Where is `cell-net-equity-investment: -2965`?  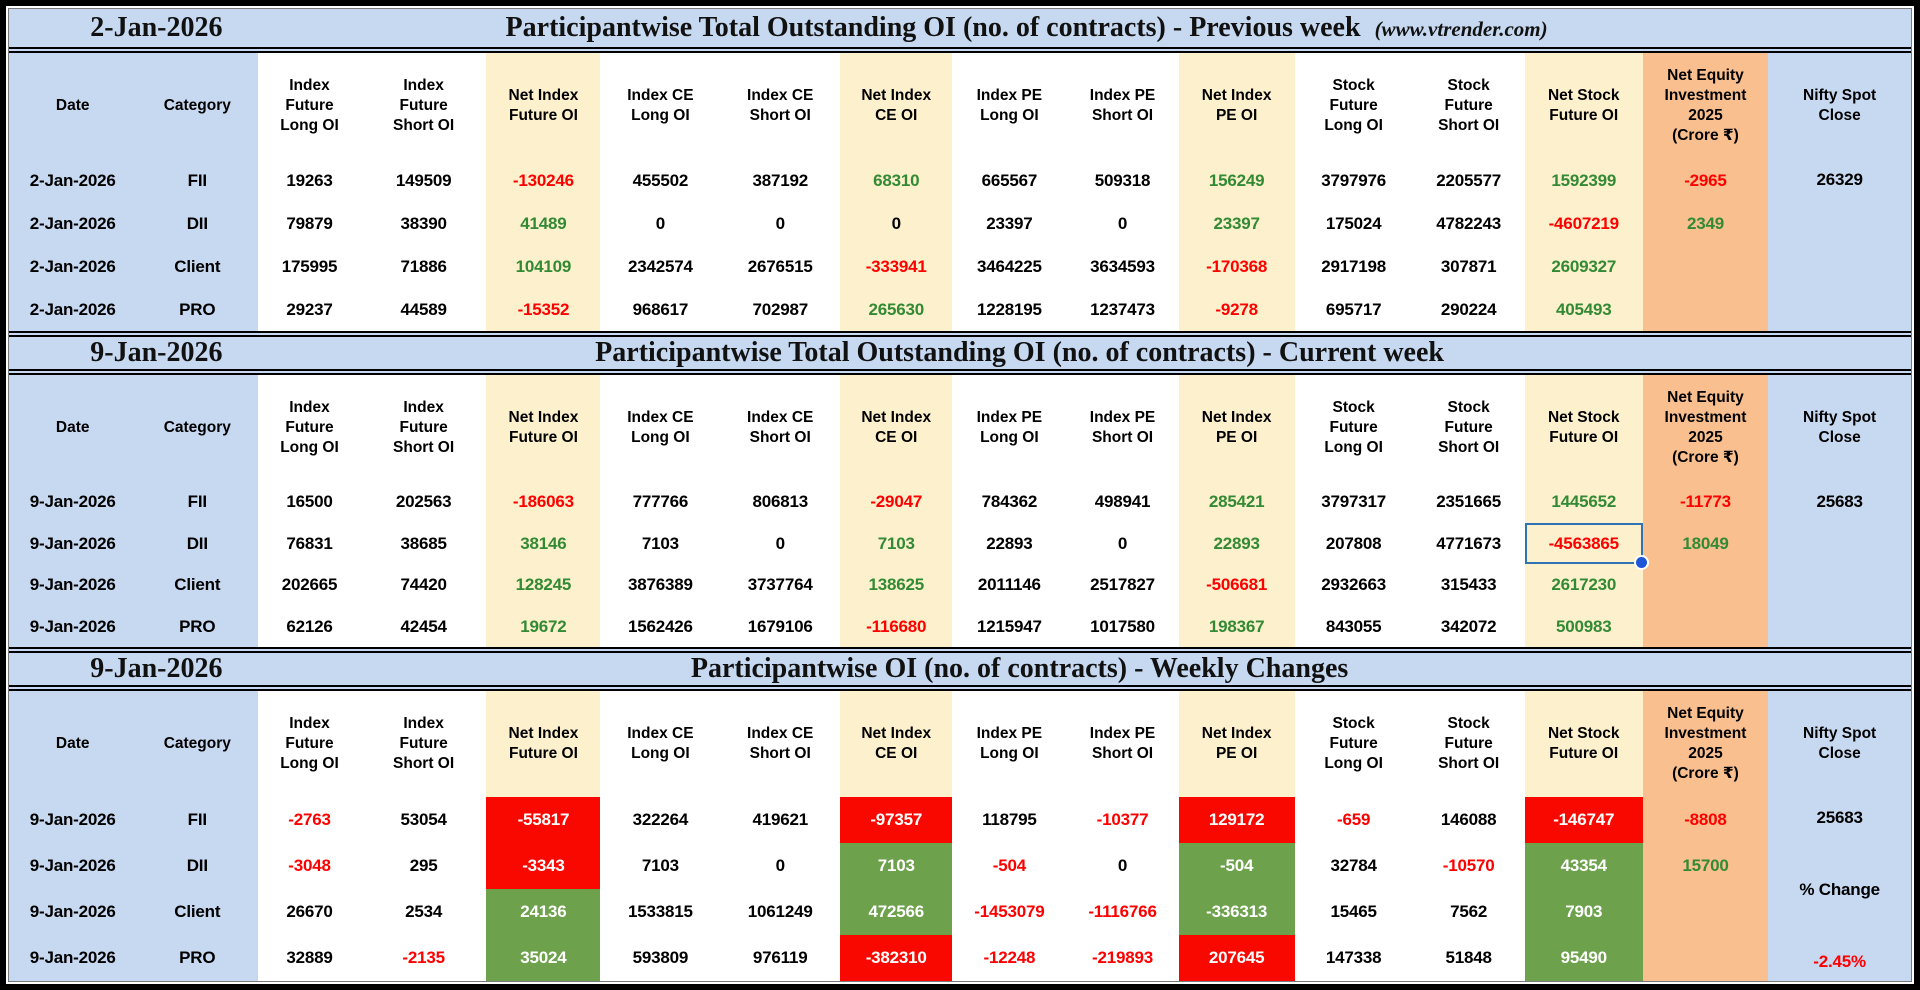 cell-net-equity-investment: -2965 is located at coordinates (1705, 181).